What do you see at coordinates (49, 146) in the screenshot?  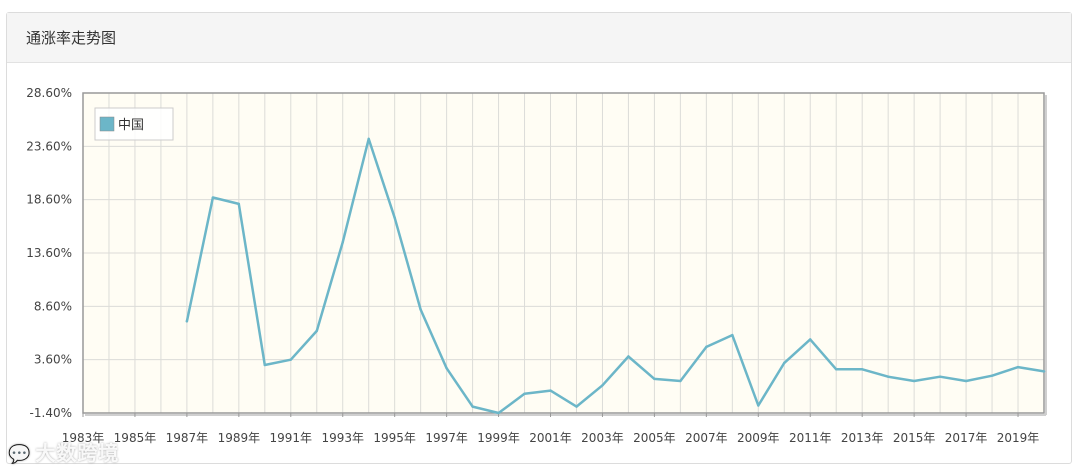 I see `y-tick-label: 23.60%` at bounding box center [49, 146].